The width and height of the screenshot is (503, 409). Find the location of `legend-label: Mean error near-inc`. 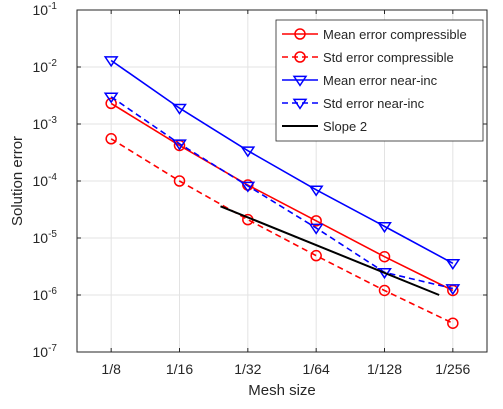

legend-label: Mean error near-inc is located at coordinates (380, 80).